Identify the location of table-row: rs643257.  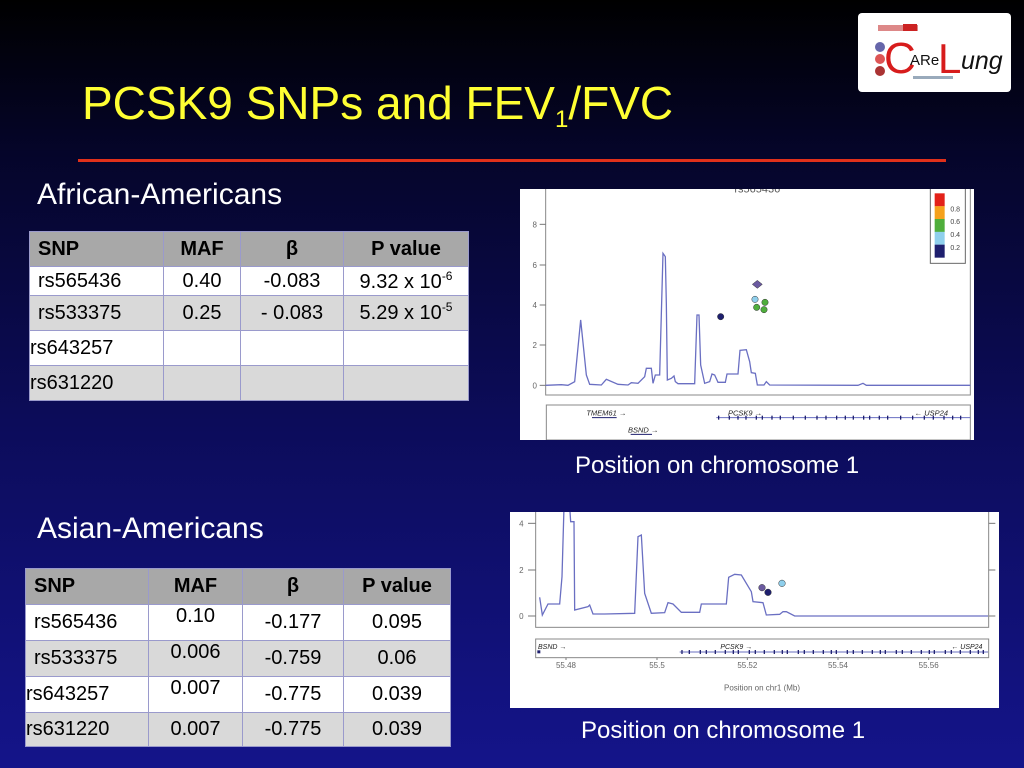
(249, 348).